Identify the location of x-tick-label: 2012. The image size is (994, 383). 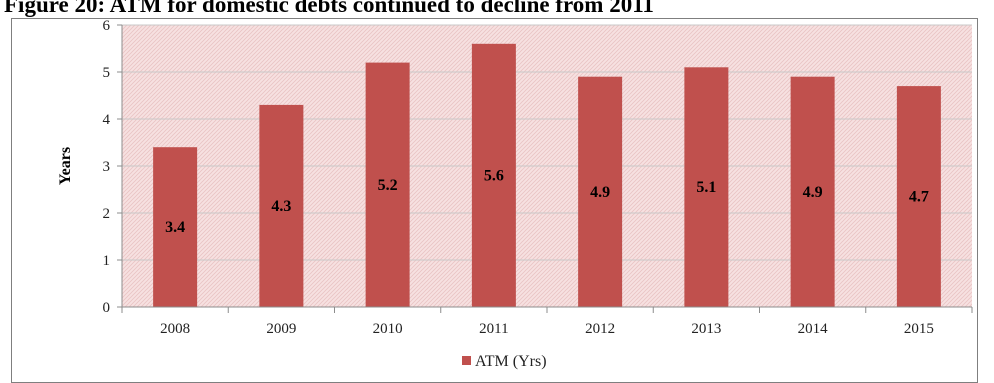
(600, 329).